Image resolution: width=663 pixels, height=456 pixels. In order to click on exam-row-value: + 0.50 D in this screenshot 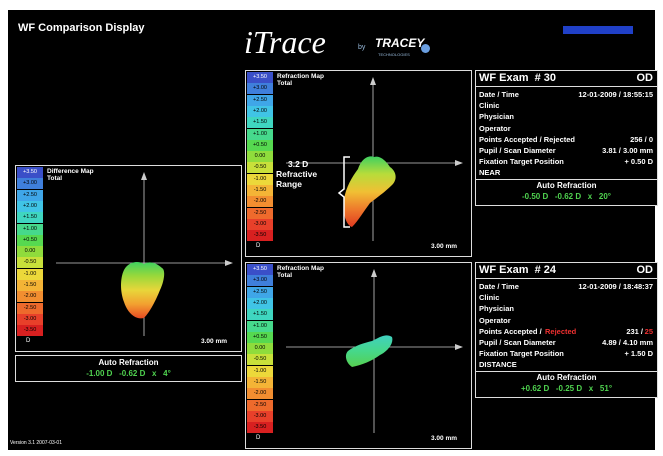, I will do `click(638, 162)`.